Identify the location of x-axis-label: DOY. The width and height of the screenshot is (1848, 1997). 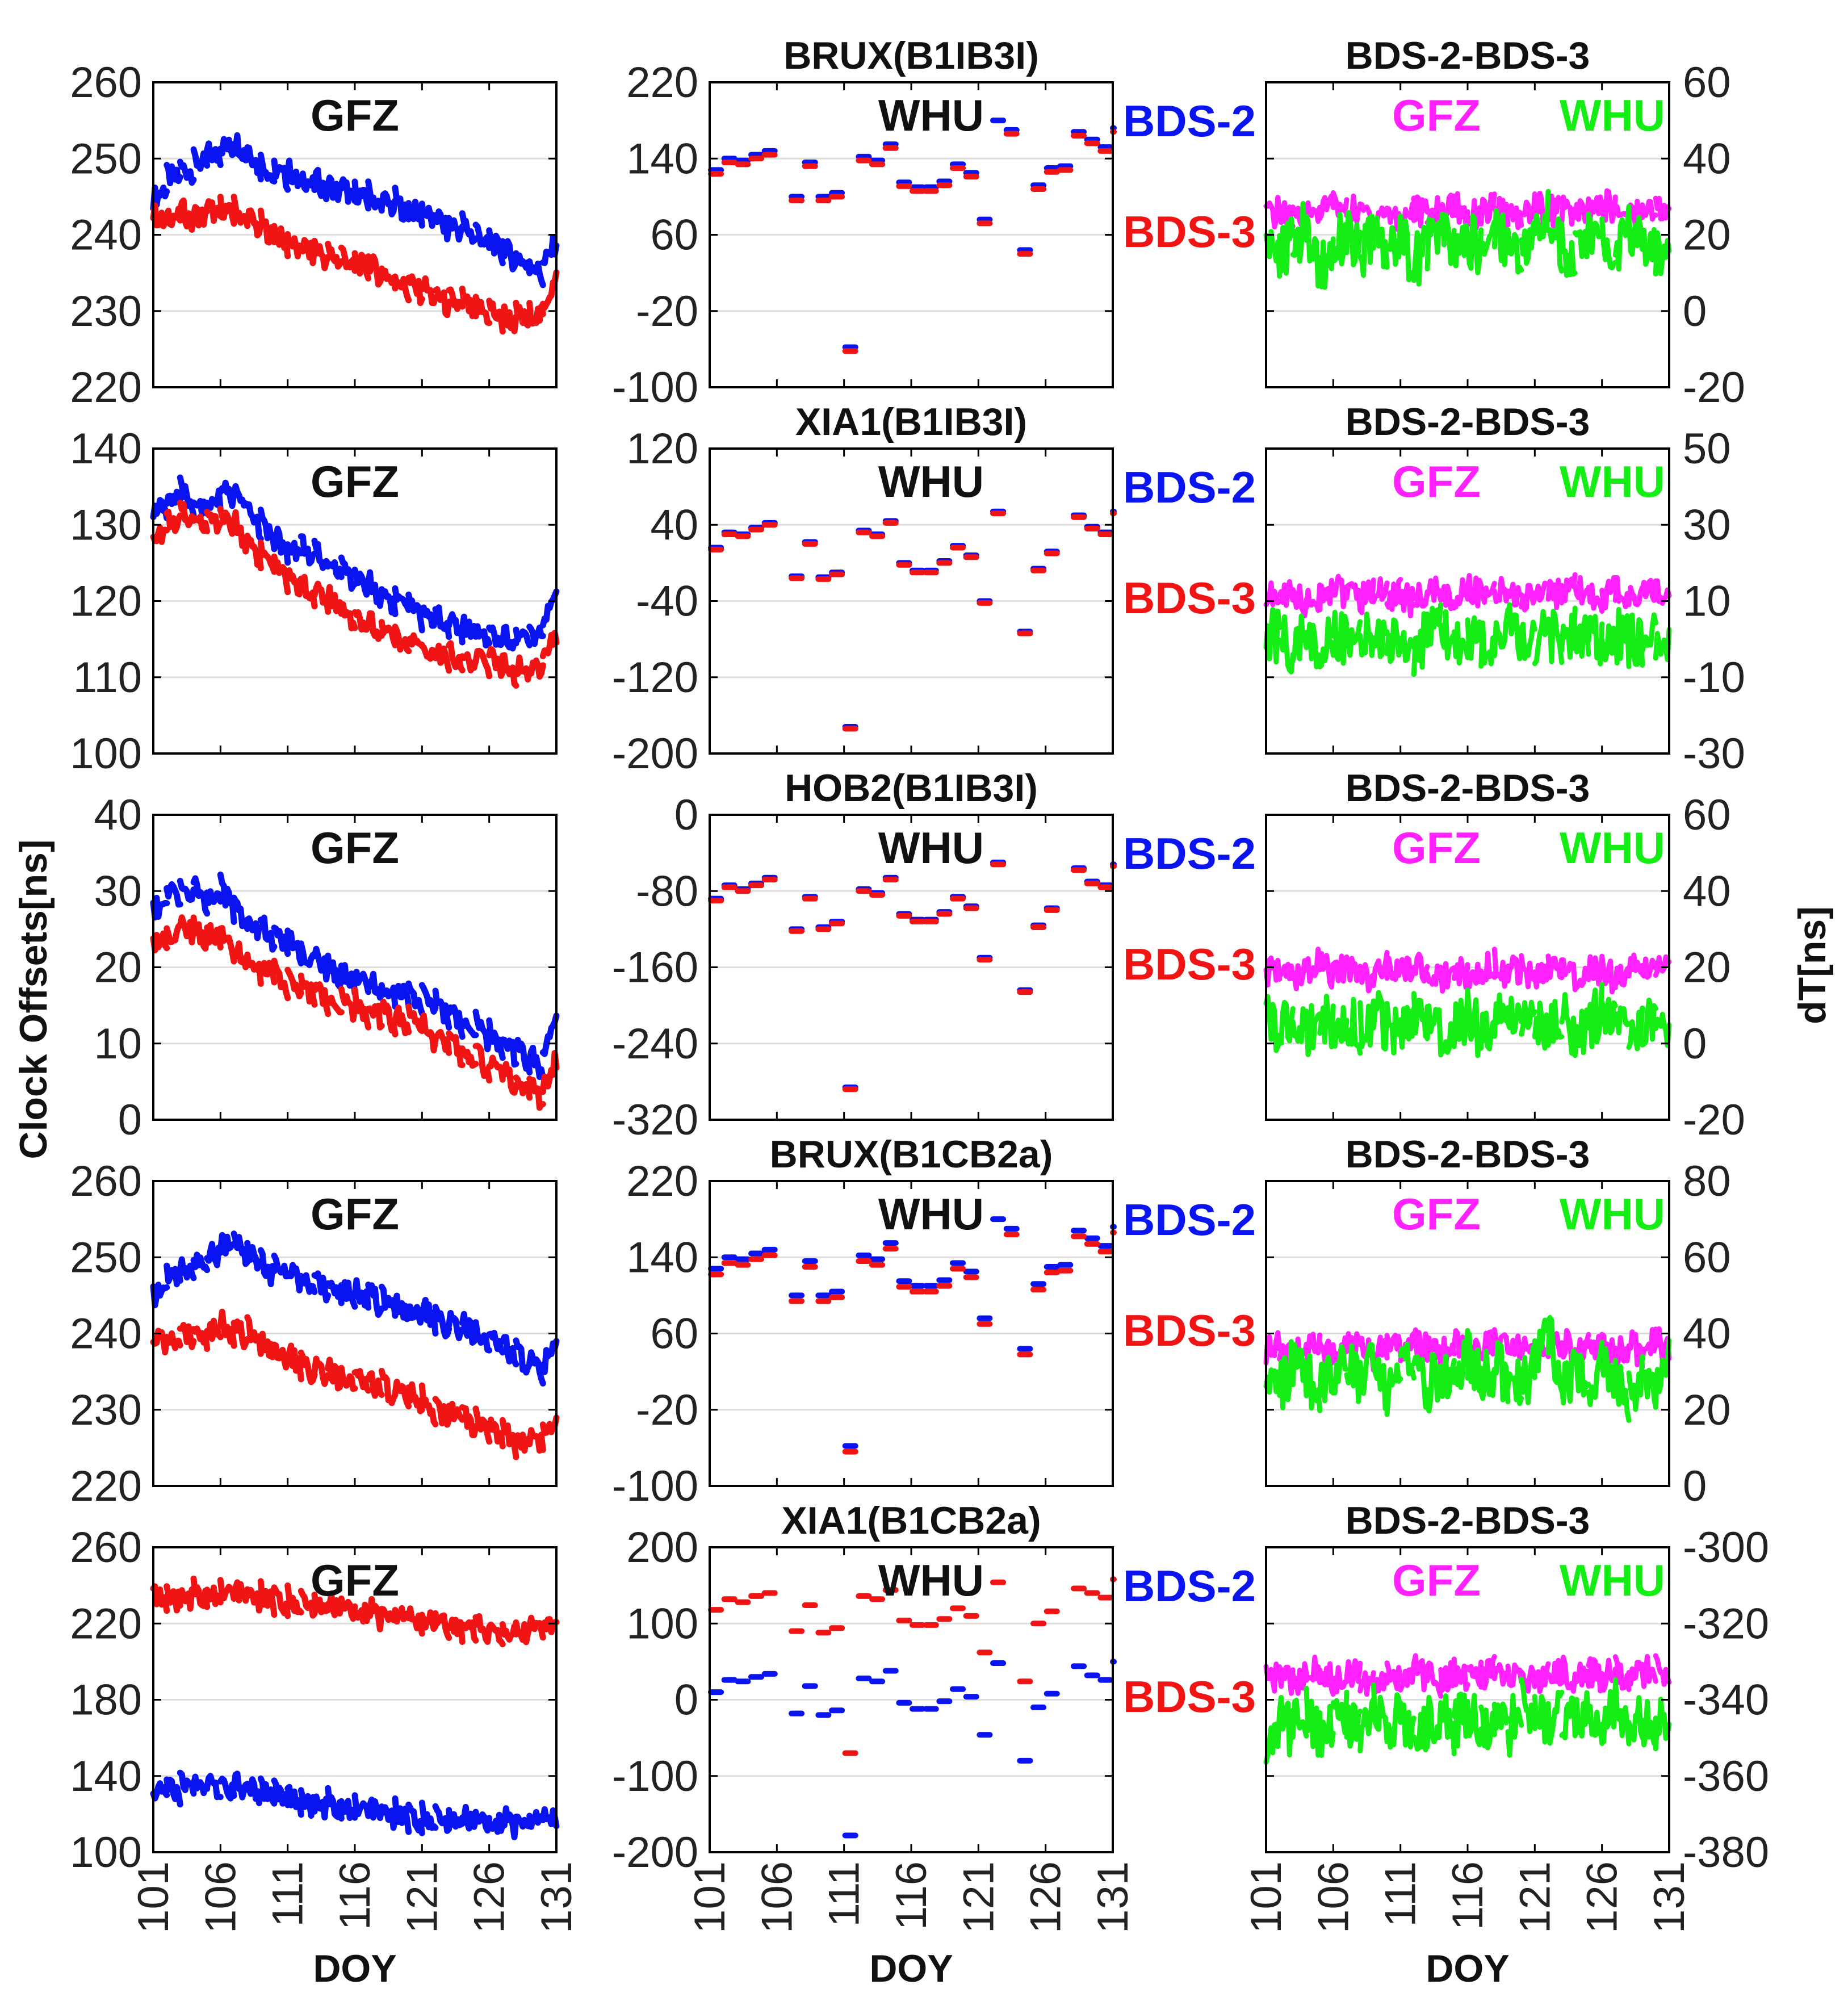
(354, 1969).